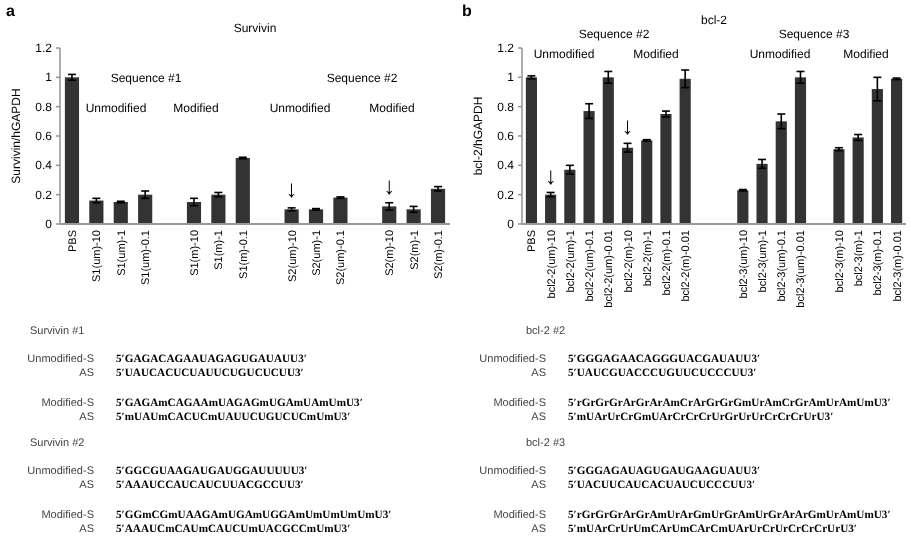 This screenshot has width=910, height=542. Describe the element at coordinates (11, 11) in the screenshot. I see `text: a` at that location.